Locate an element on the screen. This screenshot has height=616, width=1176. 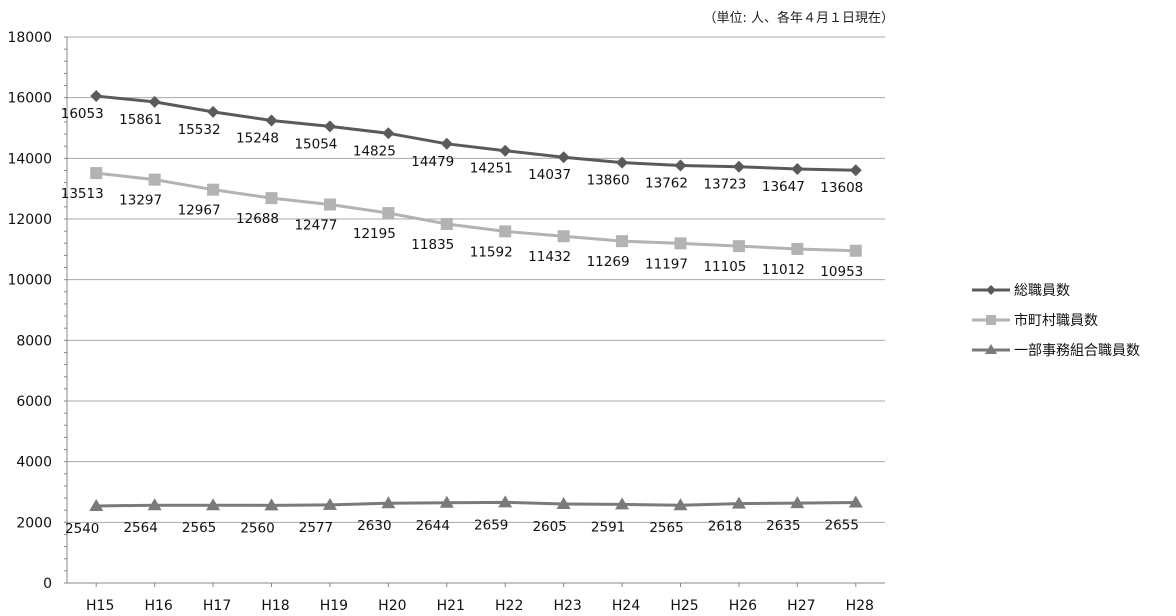
legend-item: 一部事務組合職員数 is located at coordinates (1056, 350).